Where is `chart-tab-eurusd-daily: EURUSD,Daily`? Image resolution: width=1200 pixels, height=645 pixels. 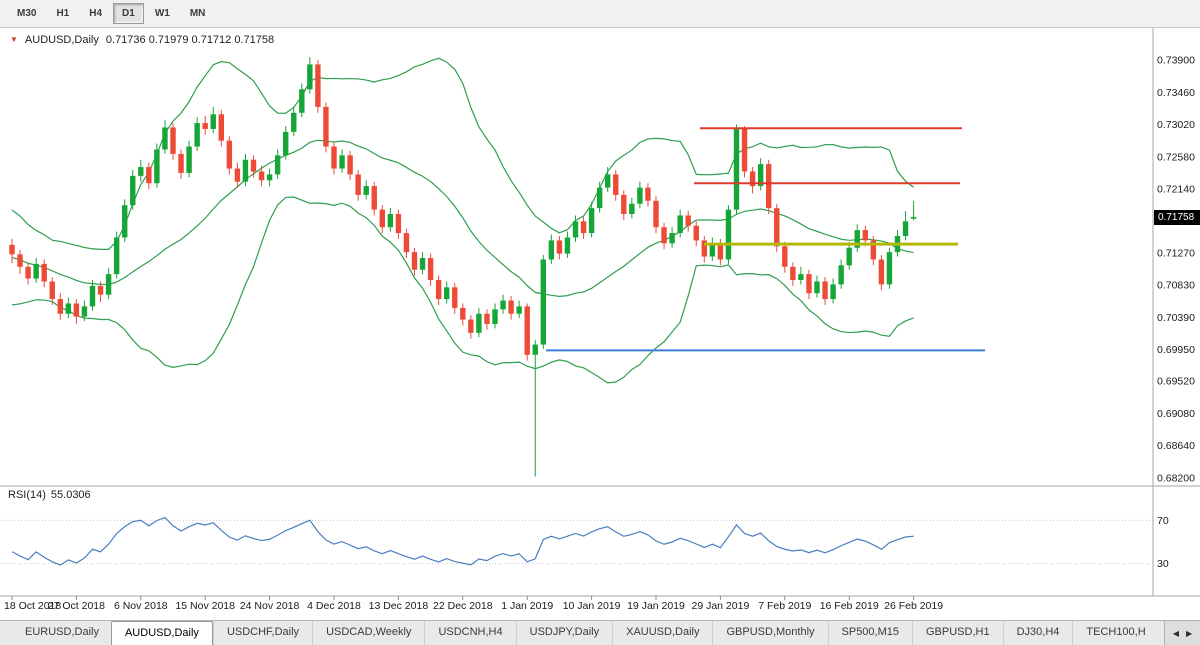 chart-tab-eurusd-daily: EURUSD,Daily is located at coordinates (62, 632).